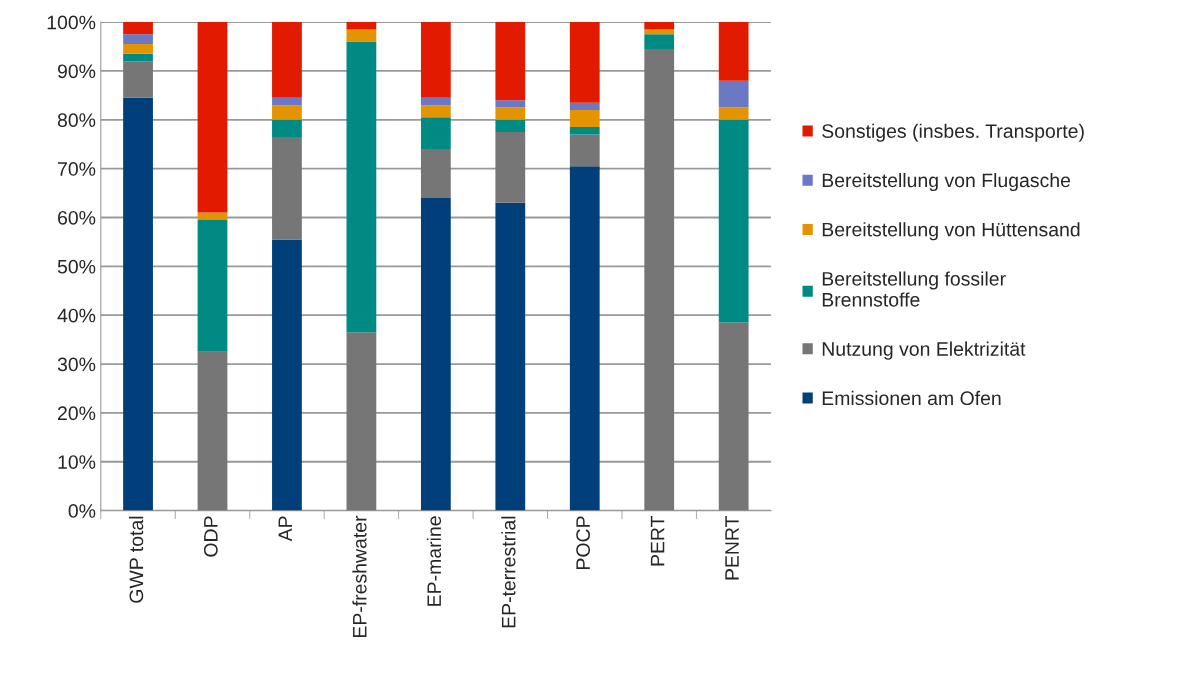 The height and width of the screenshot is (690, 1186). What do you see at coordinates (657, 540) in the screenshot?
I see `x-tick-label: PERT` at bounding box center [657, 540].